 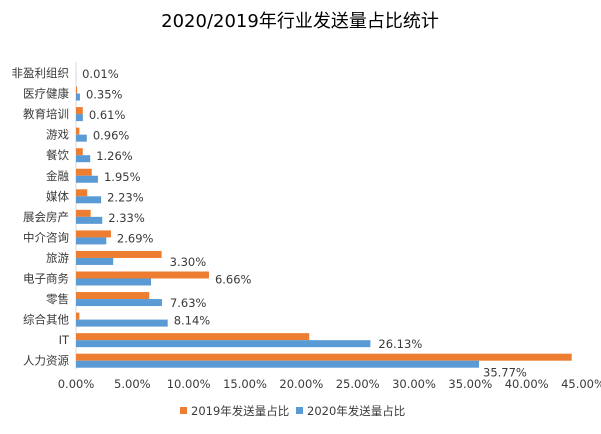 I want to click on legend-label-2019: 2019年发送量占比, so click(x=240, y=411).